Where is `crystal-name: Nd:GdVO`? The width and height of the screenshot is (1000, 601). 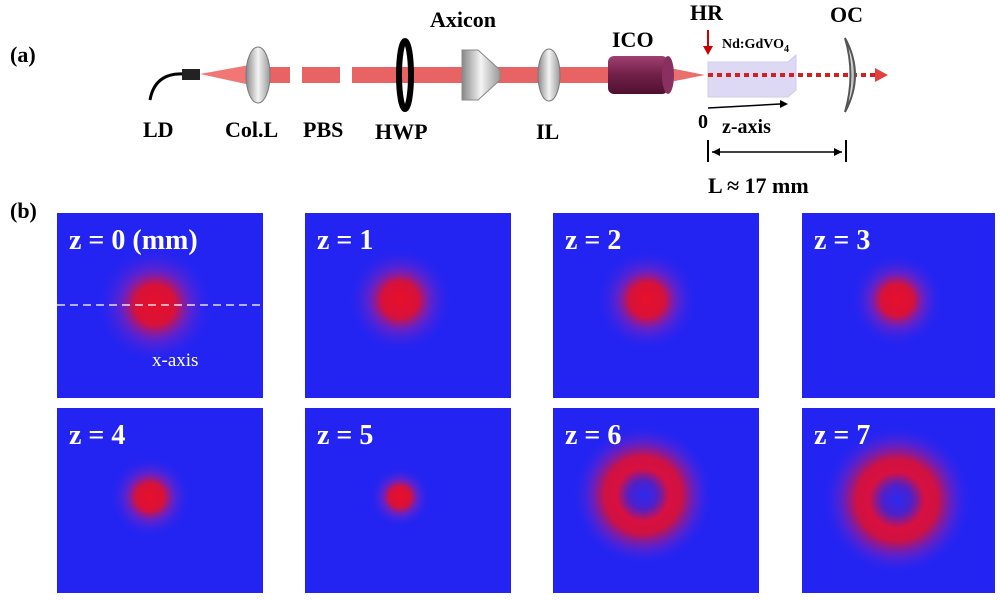 crystal-name: Nd:GdVO is located at coordinates (753, 44).